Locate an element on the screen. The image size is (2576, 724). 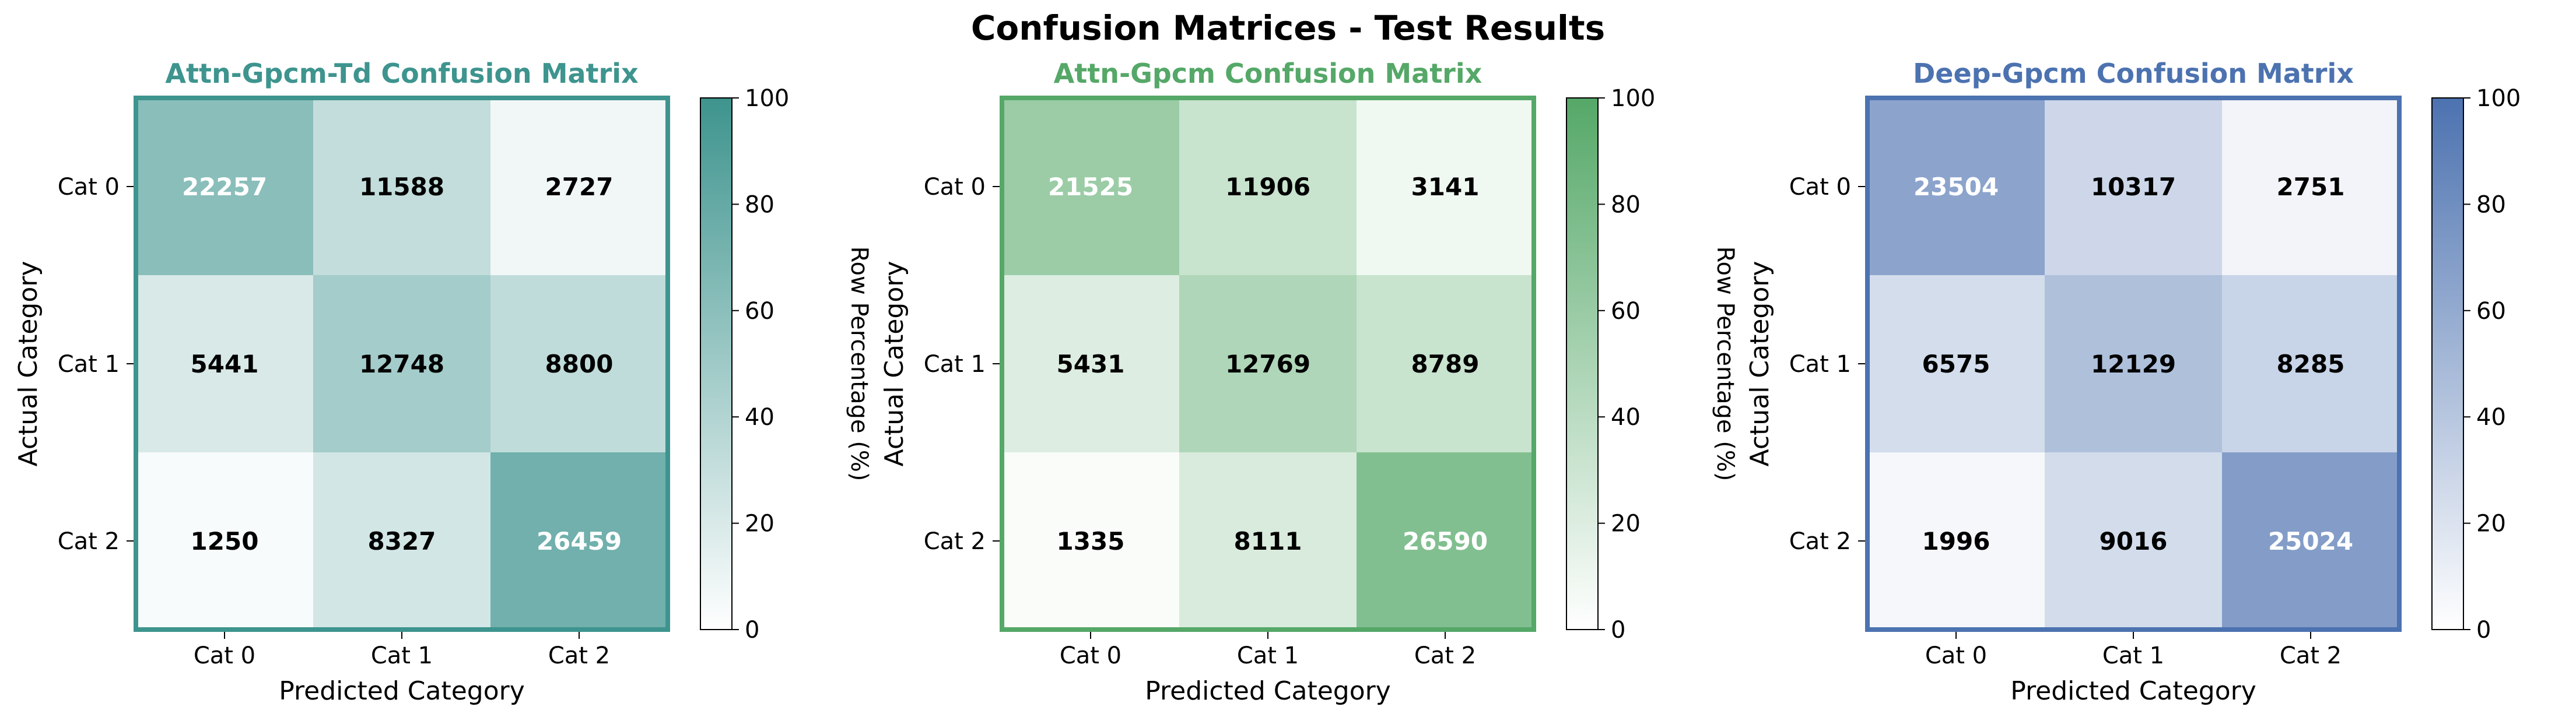
matrix-1-cell-label-r1-c2: 8800 is located at coordinates (579, 364).